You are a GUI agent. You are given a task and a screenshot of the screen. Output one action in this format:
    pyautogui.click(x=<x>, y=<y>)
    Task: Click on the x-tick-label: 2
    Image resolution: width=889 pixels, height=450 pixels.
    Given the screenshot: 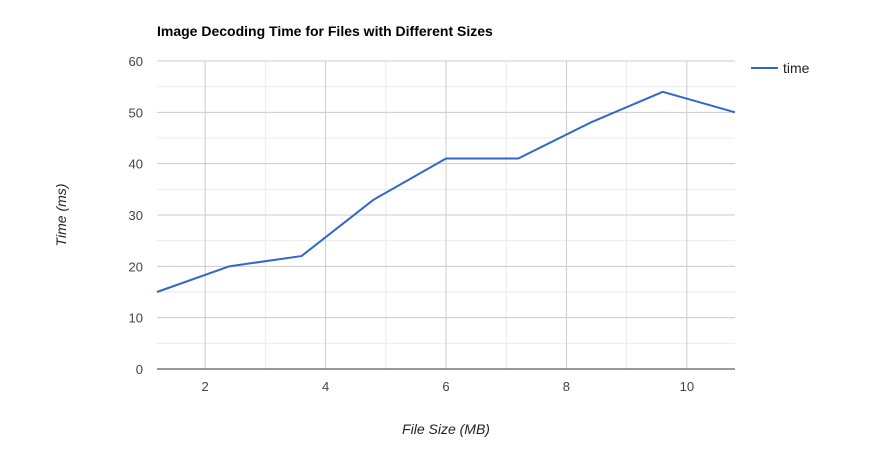 What is the action you would take?
    pyautogui.click(x=205, y=386)
    